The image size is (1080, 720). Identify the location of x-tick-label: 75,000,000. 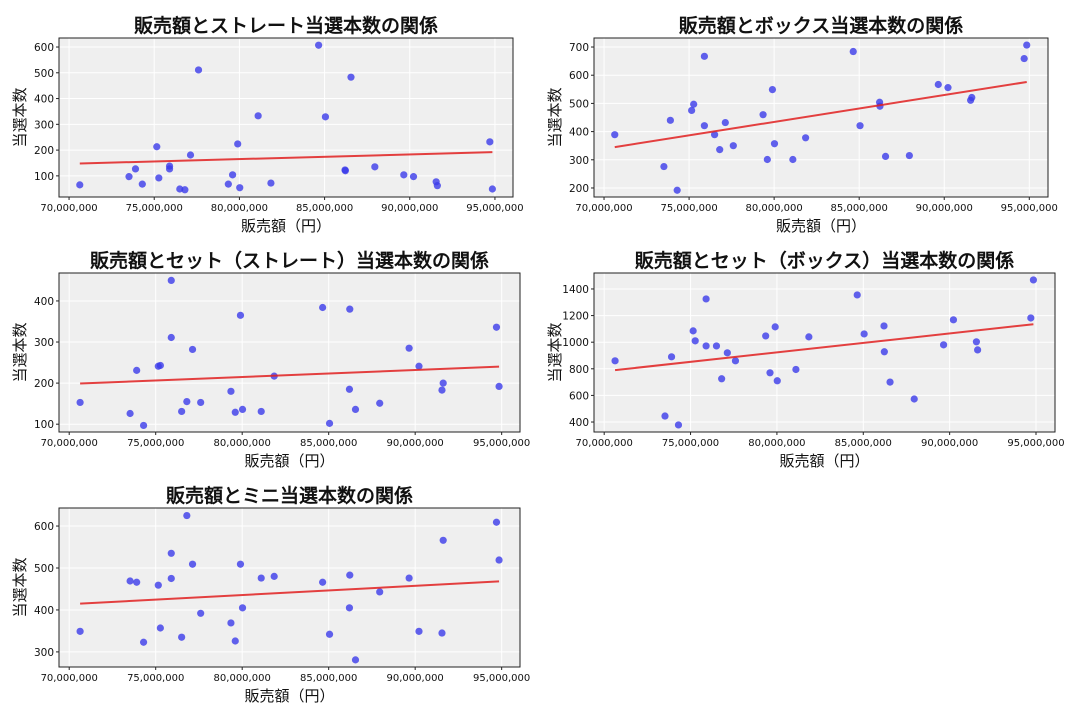
(690, 443).